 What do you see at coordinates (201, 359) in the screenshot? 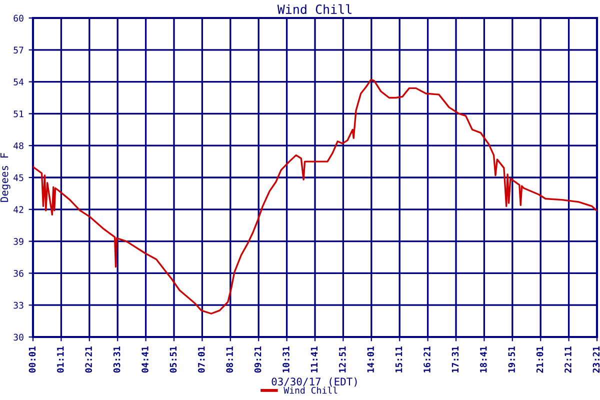
I see `x-tick-label: 07:01` at bounding box center [201, 359].